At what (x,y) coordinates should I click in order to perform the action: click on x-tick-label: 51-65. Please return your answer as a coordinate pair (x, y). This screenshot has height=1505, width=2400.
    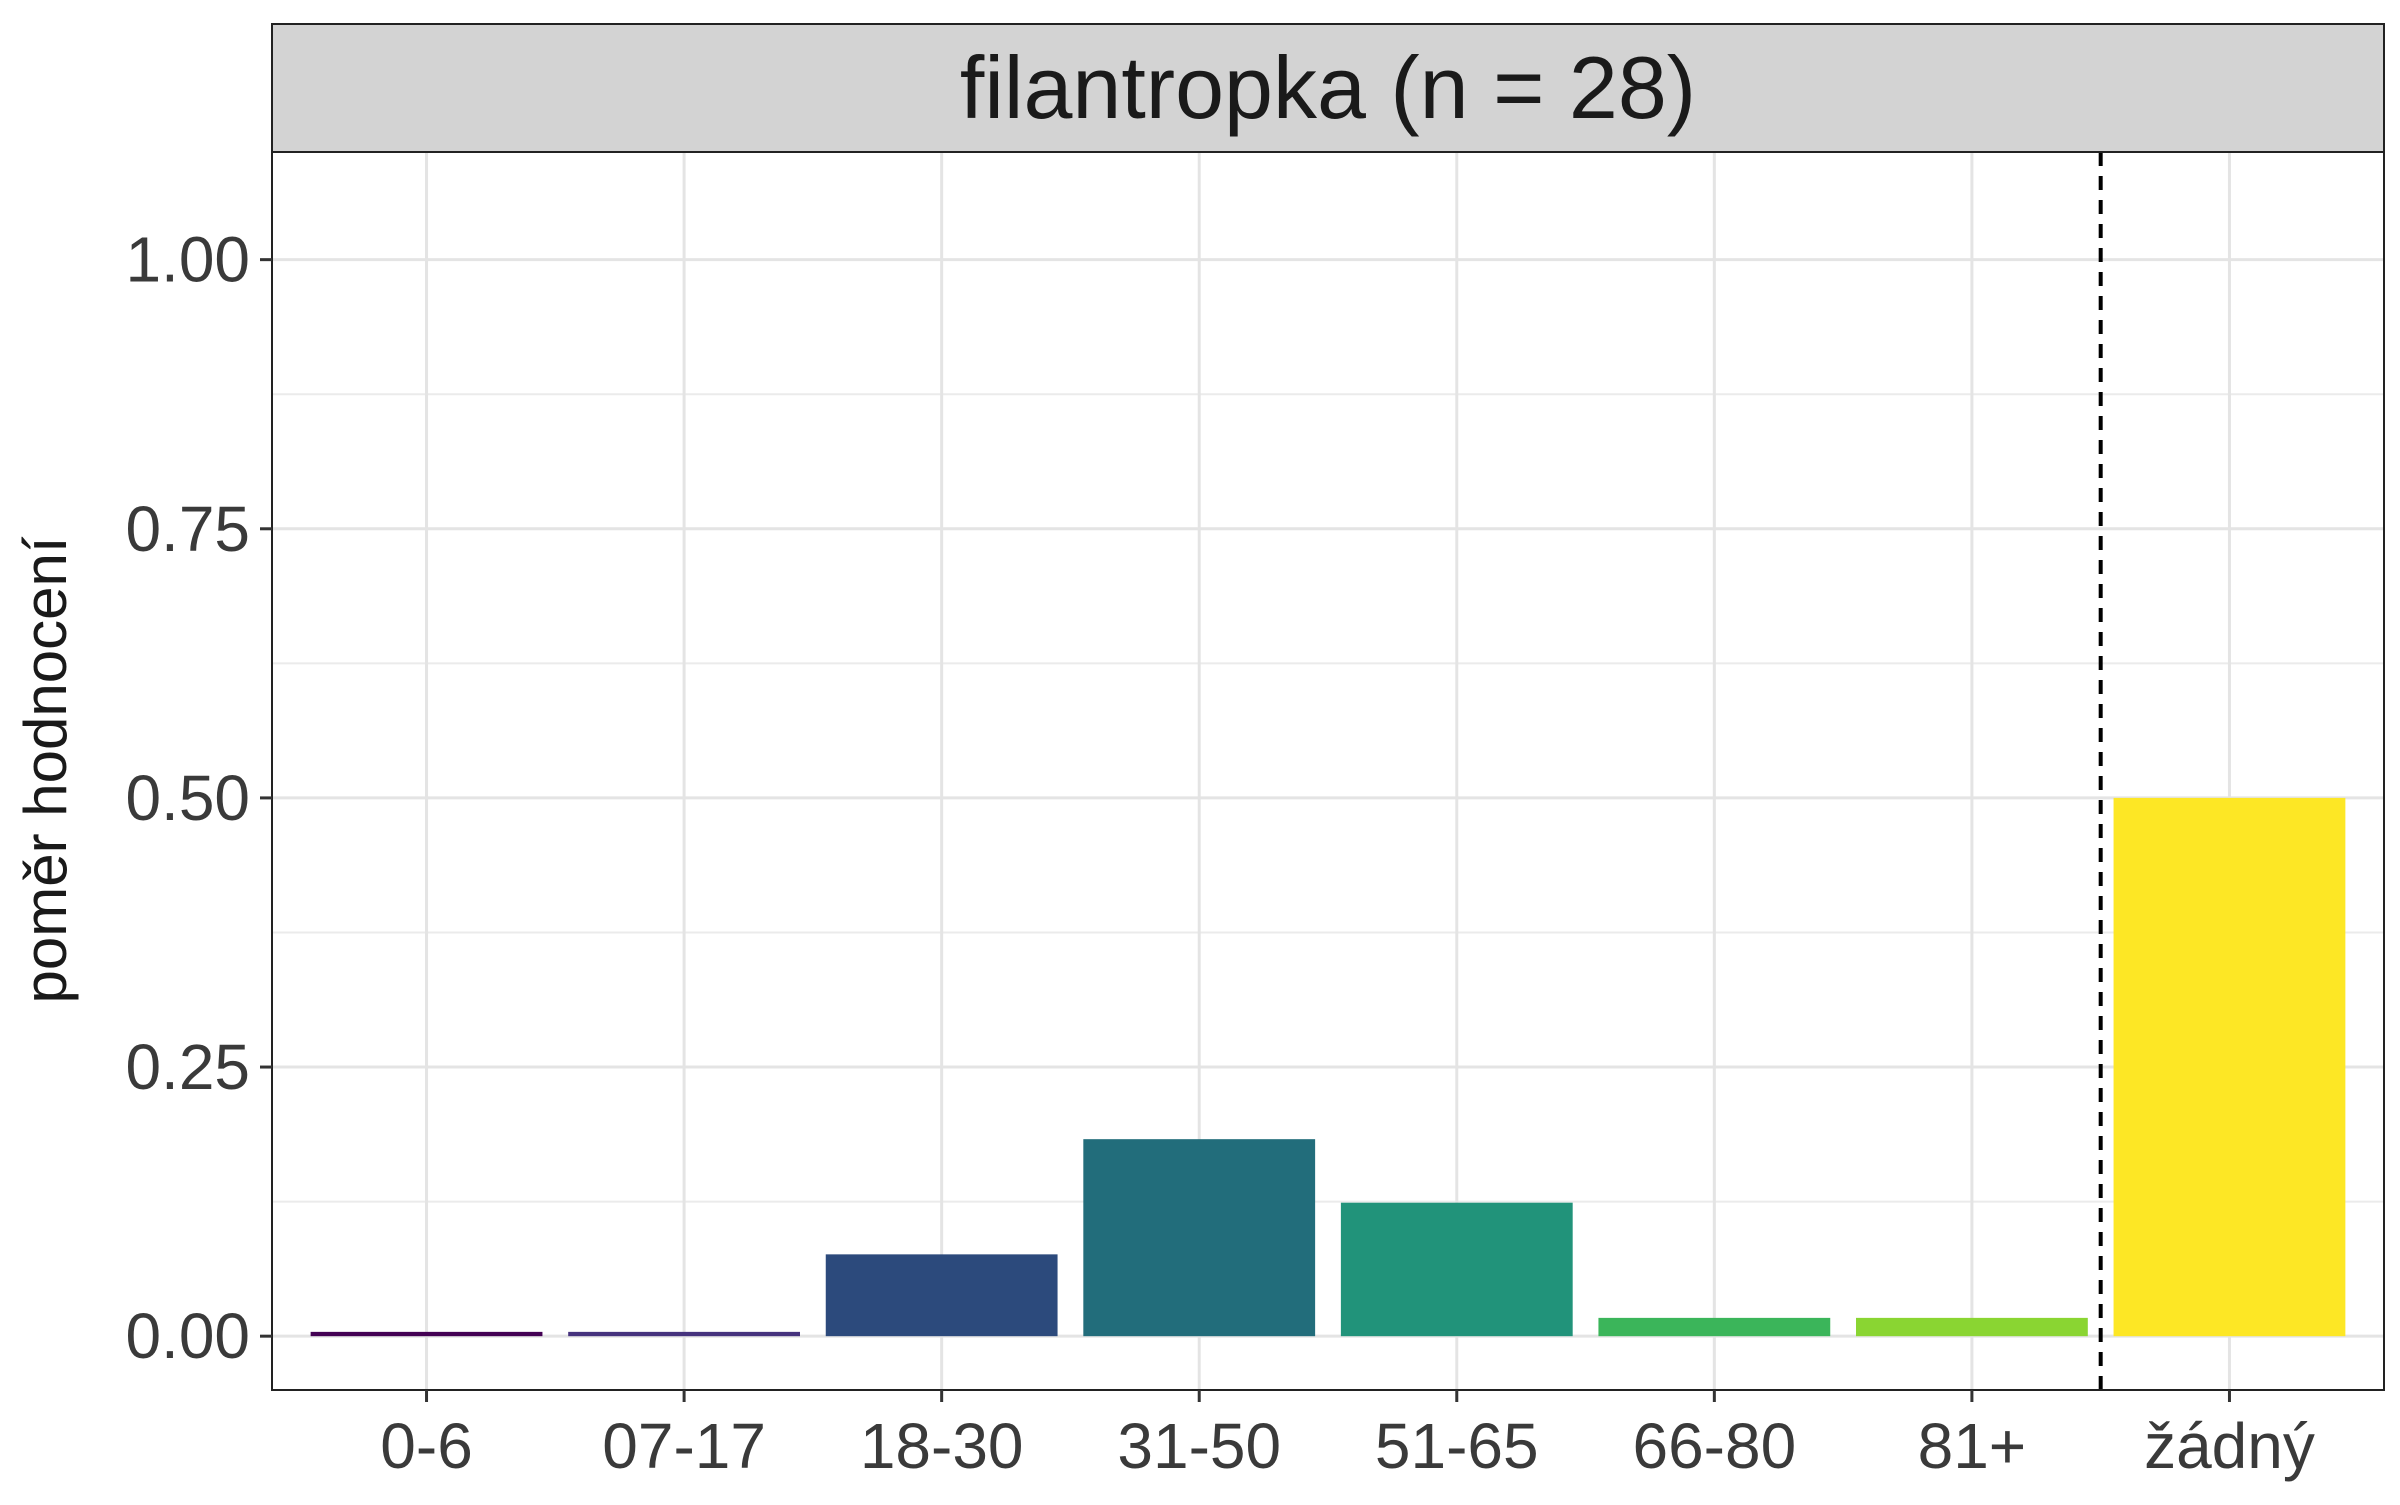
    Looking at the image, I should click on (1457, 1446).